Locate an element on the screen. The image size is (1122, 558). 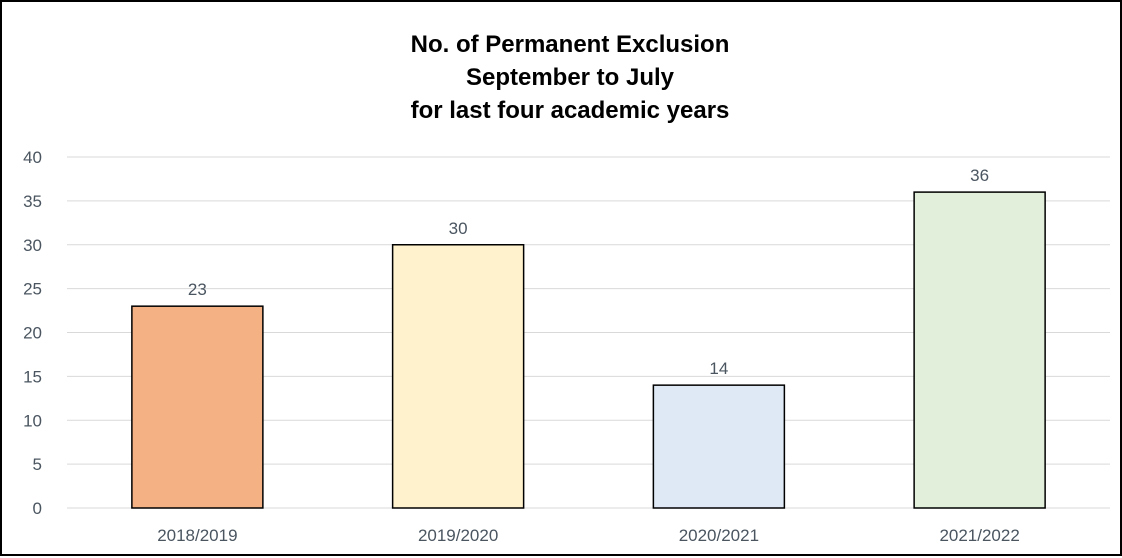
bar-2019-2020 is located at coordinates (458, 376).